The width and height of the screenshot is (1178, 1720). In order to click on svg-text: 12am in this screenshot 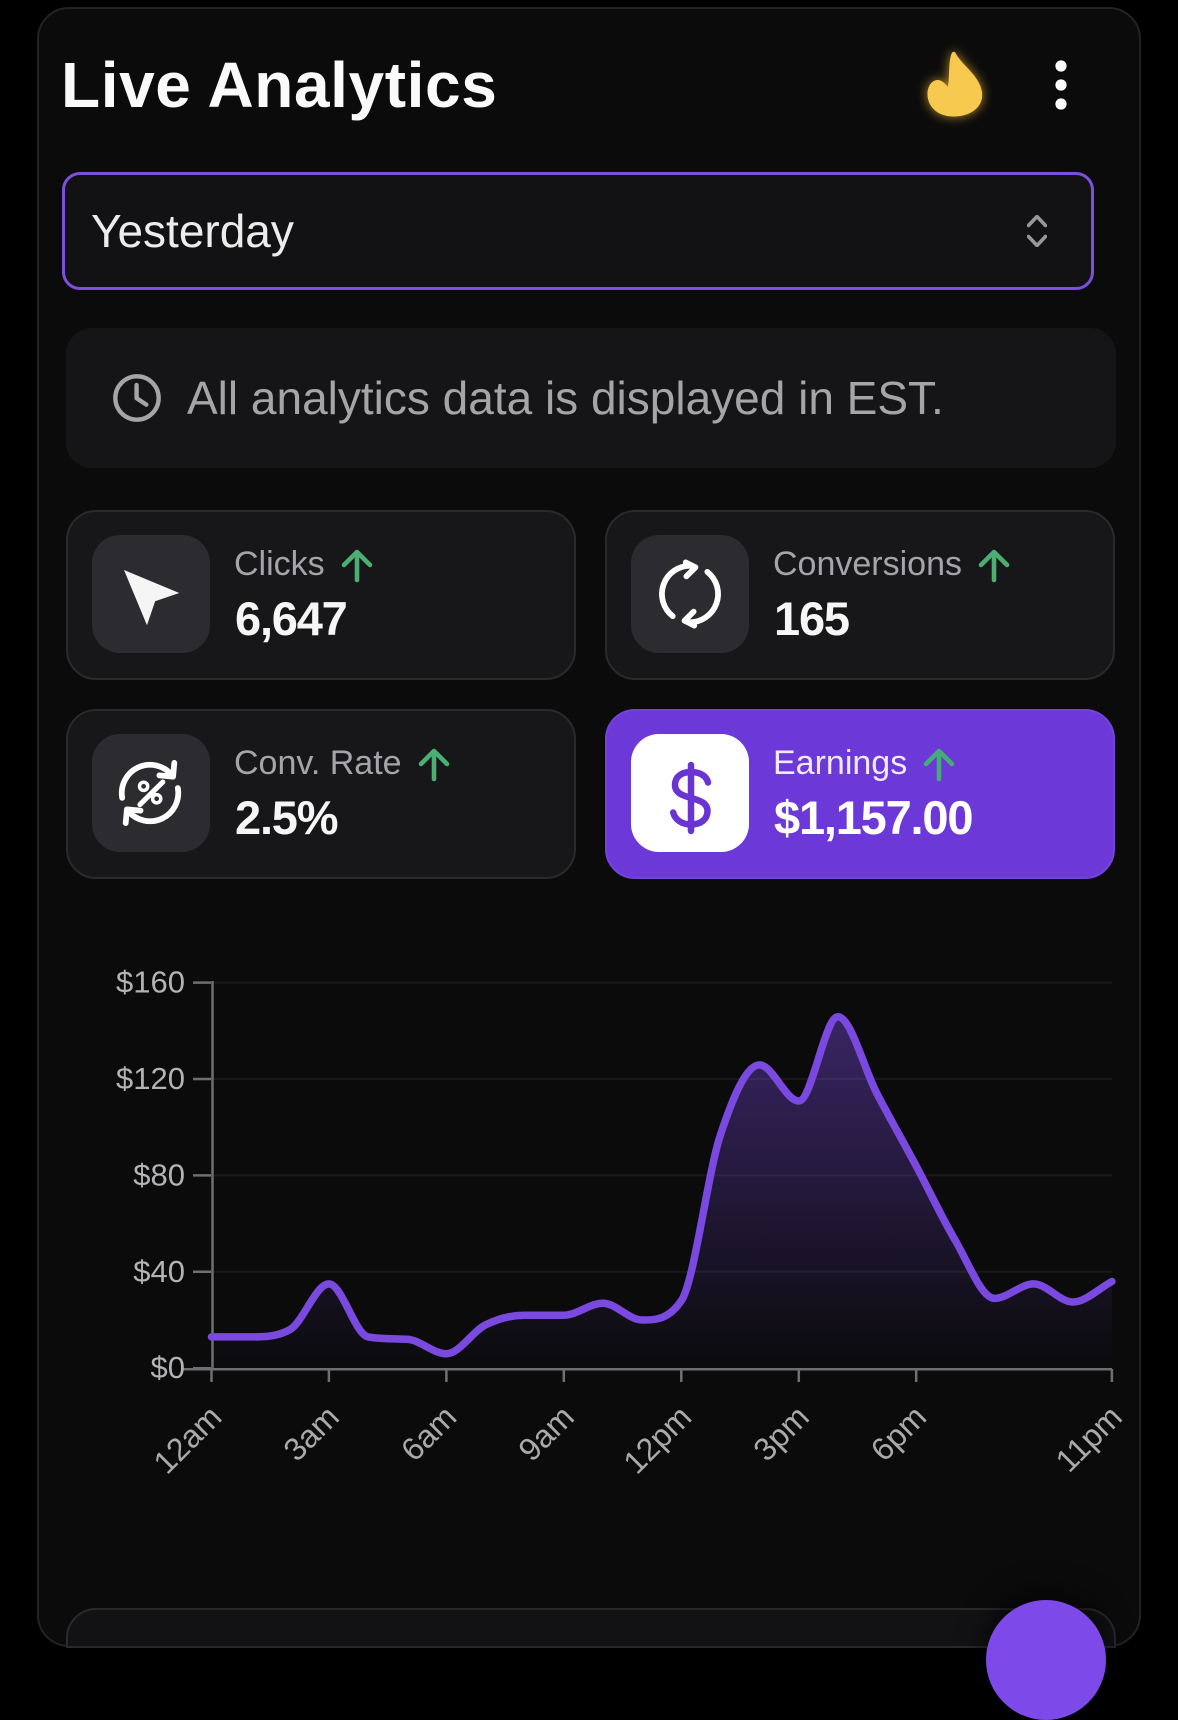, I will do `click(187, 1439)`.